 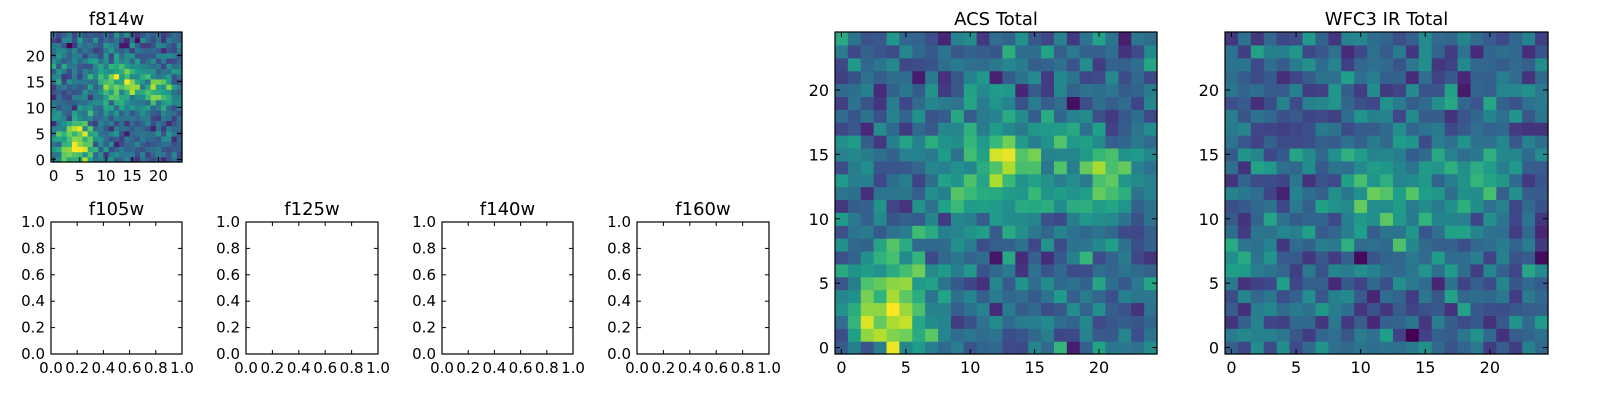 I want to click on x-tick-label: 0.4, so click(x=299, y=368).